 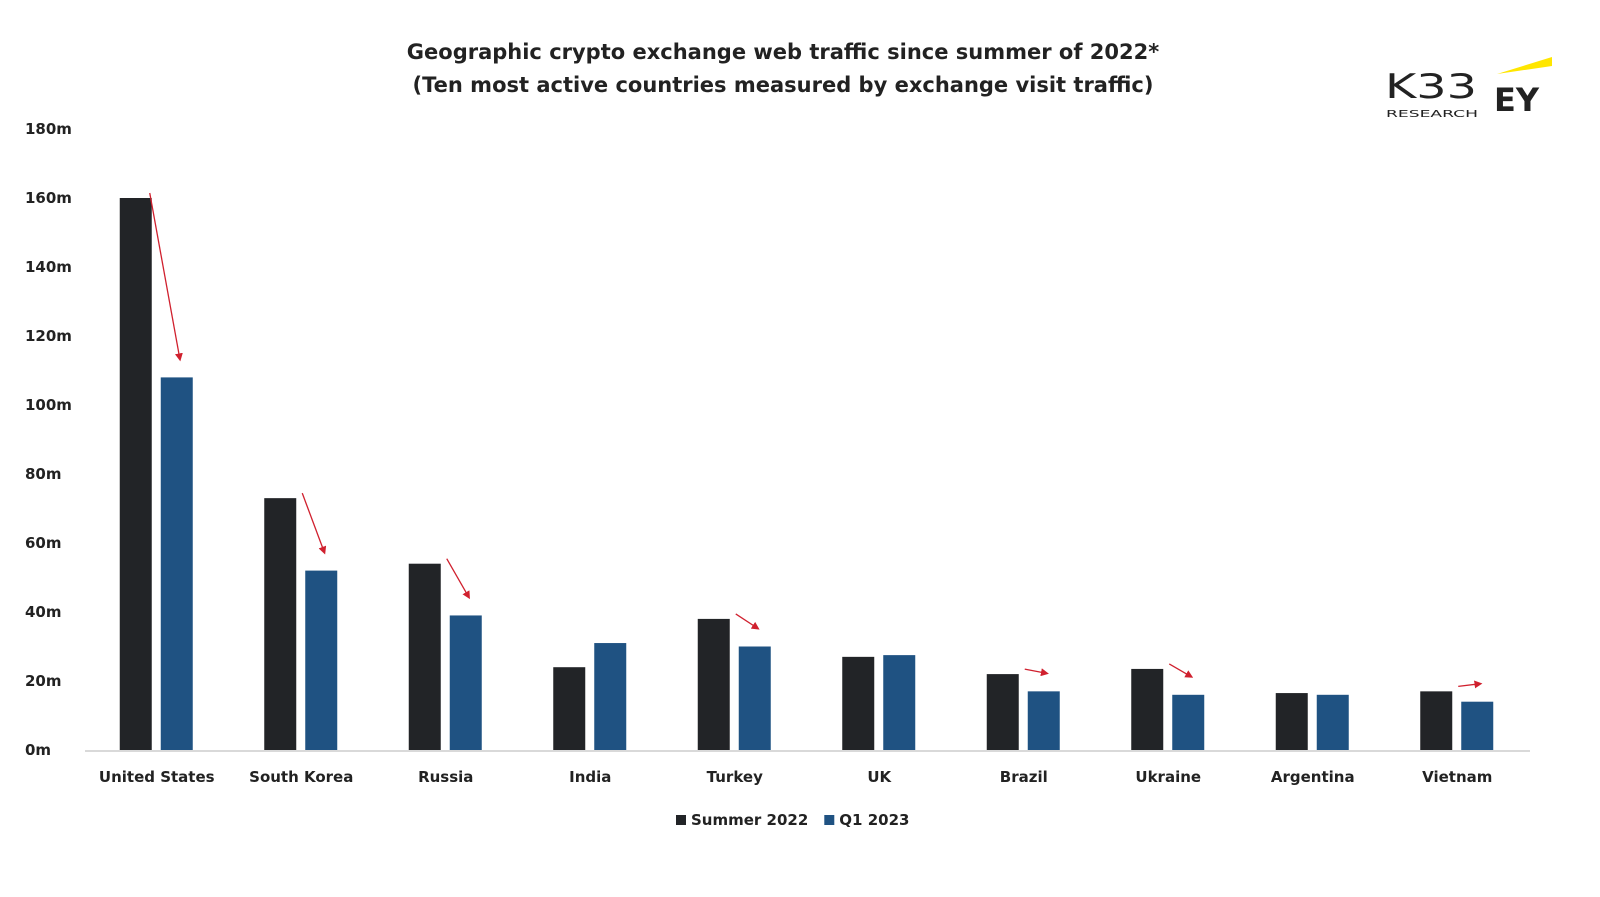 I want to click on x-tick-label: Vietnam, so click(x=1457, y=777).